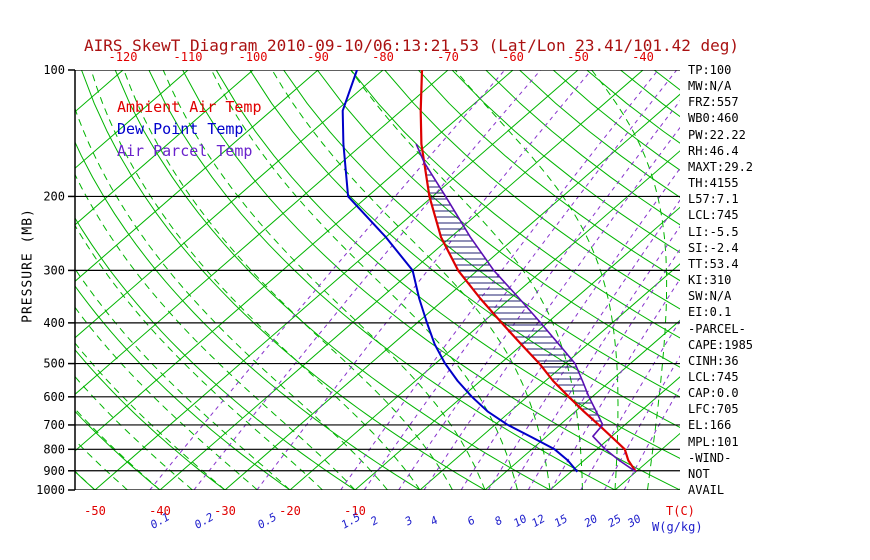 The height and width of the screenshot is (560, 870). Describe the element at coordinates (123, 57) in the screenshot. I see `top-temp-tick-label: -120` at that location.